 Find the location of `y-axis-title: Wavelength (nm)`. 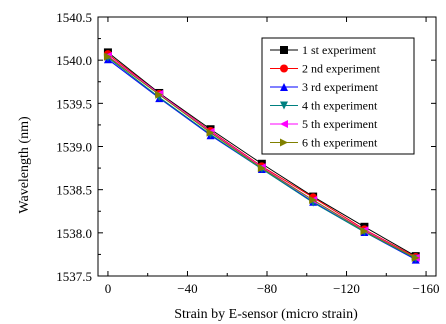

y-axis-title: Wavelength (nm) is located at coordinates (24, 165).